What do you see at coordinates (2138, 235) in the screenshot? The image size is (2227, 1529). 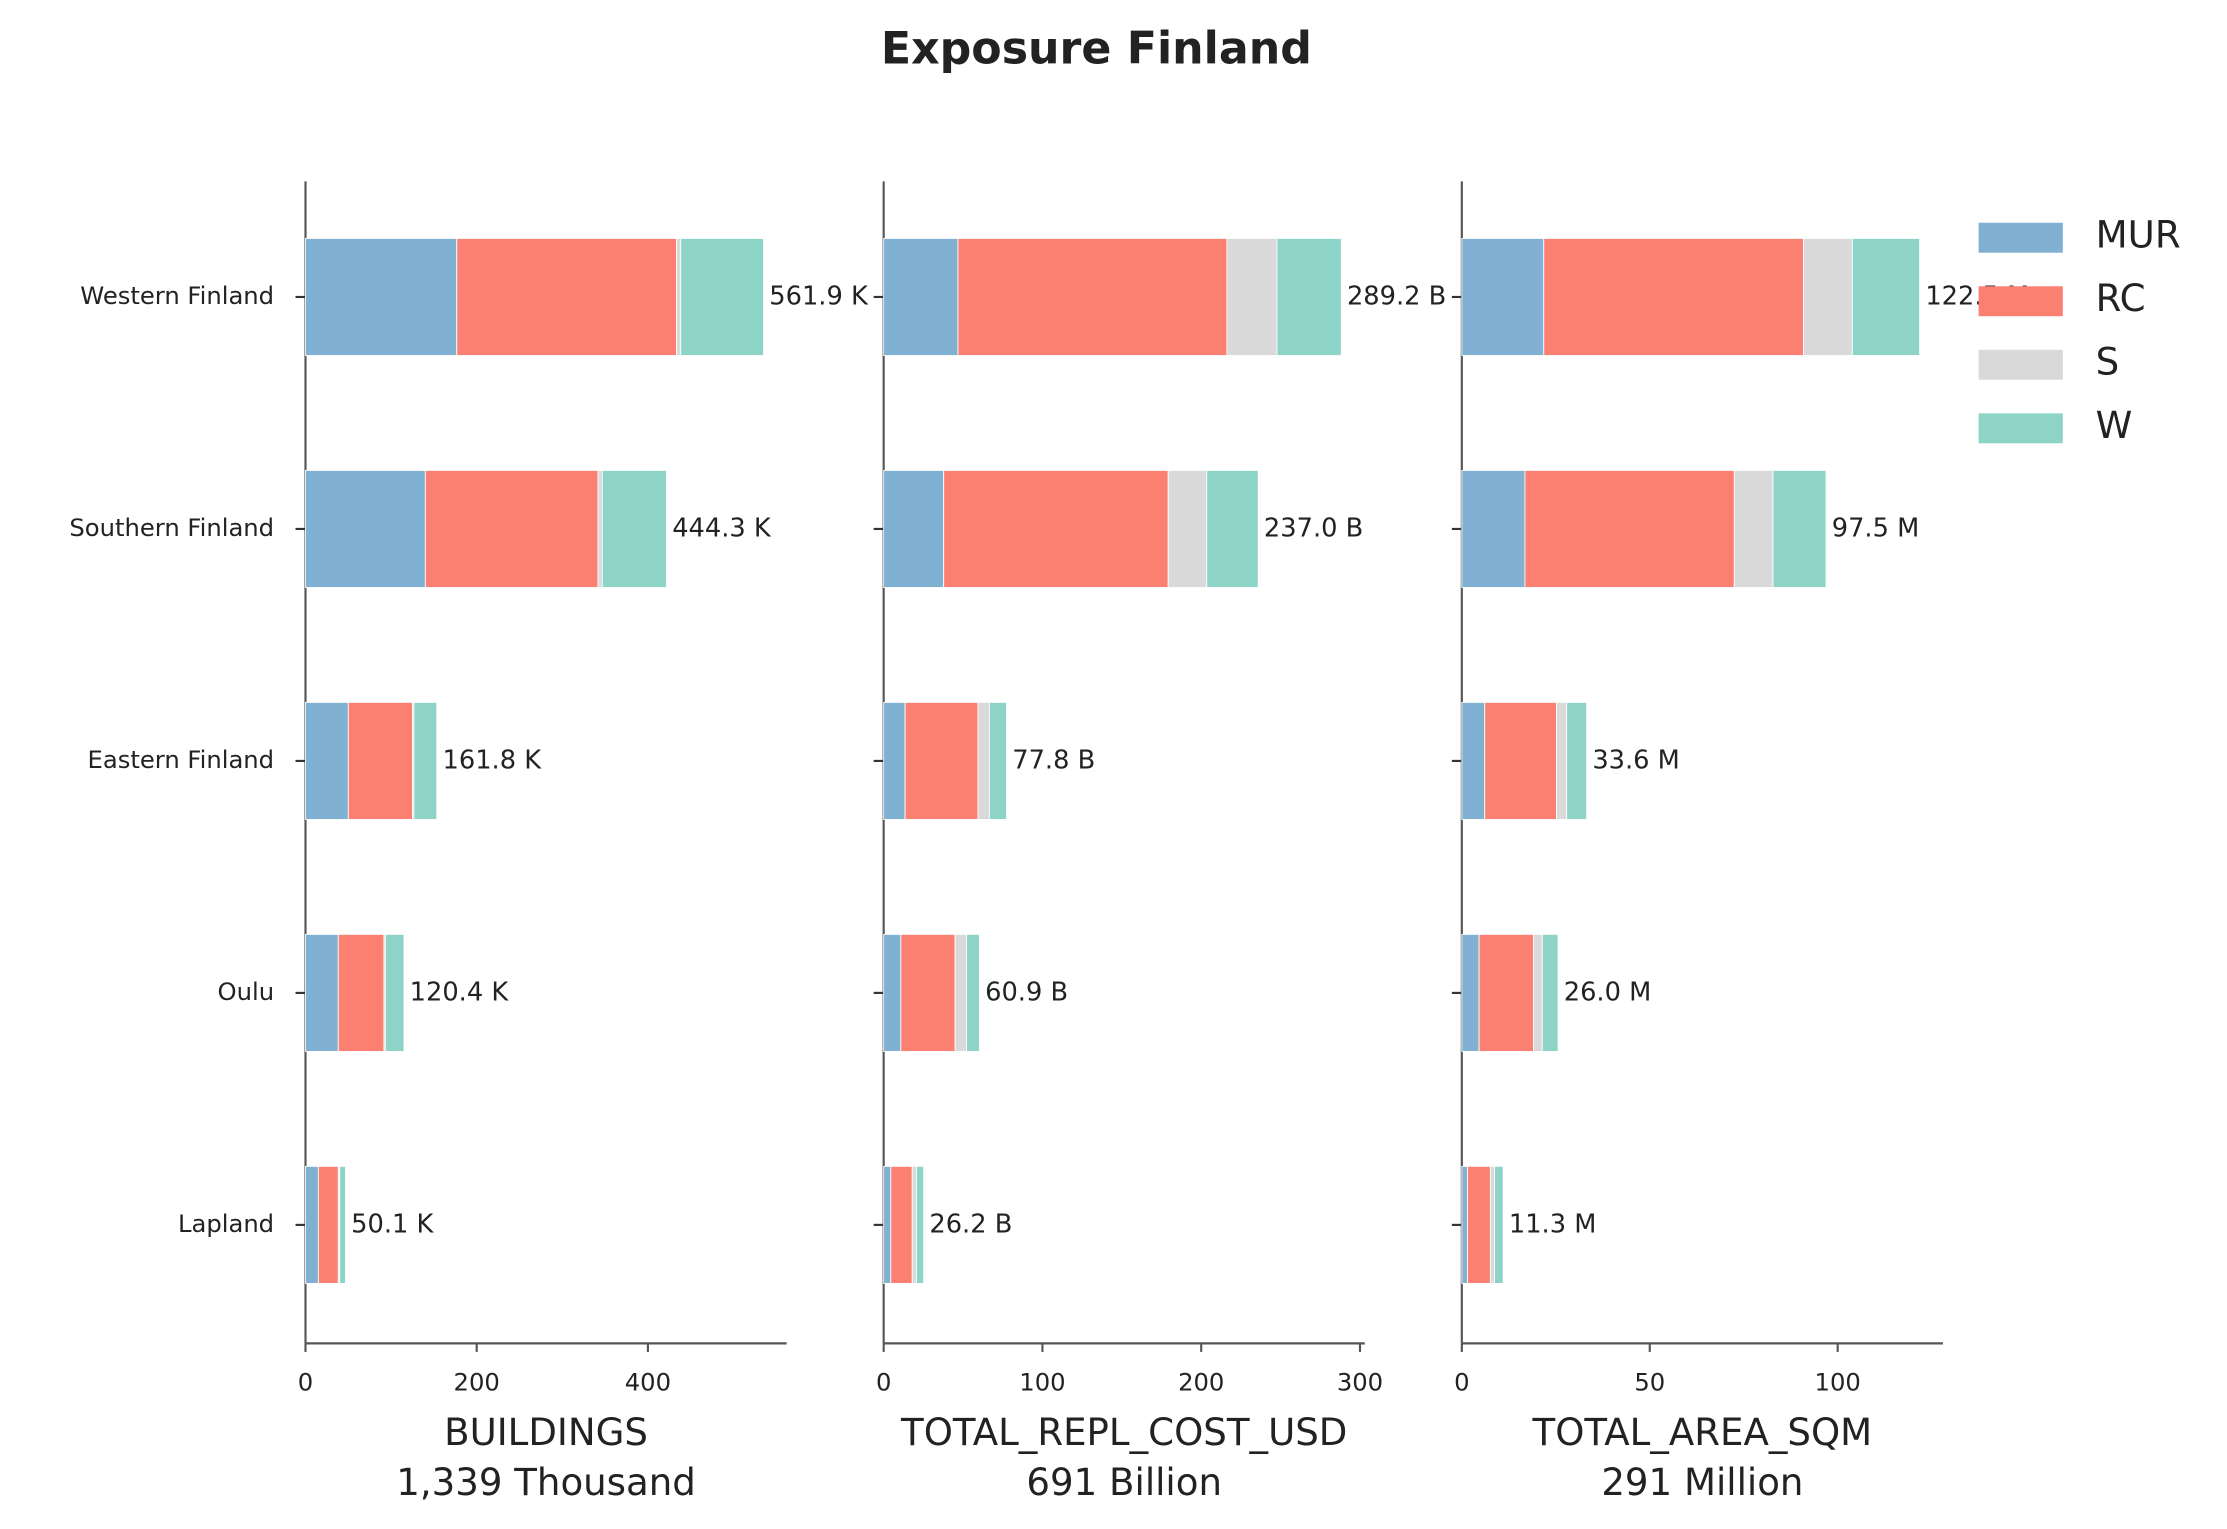 I see `legend-label: MUR` at bounding box center [2138, 235].